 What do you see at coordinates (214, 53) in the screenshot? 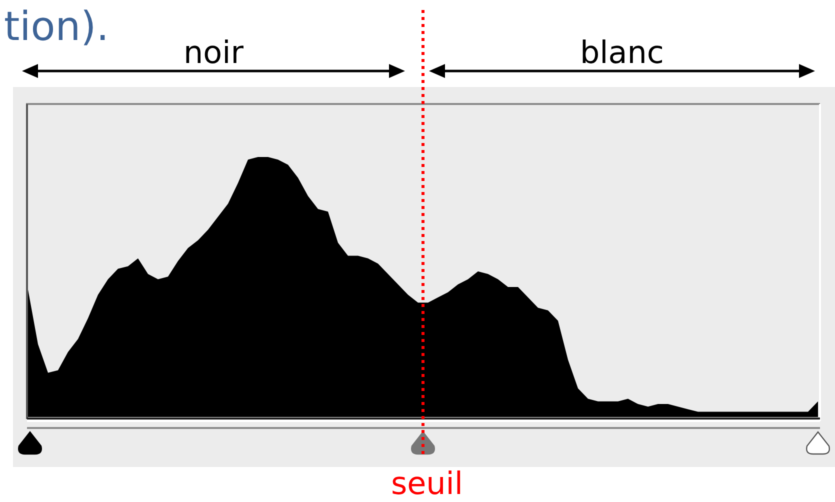
I see `text: noir` at bounding box center [214, 53].